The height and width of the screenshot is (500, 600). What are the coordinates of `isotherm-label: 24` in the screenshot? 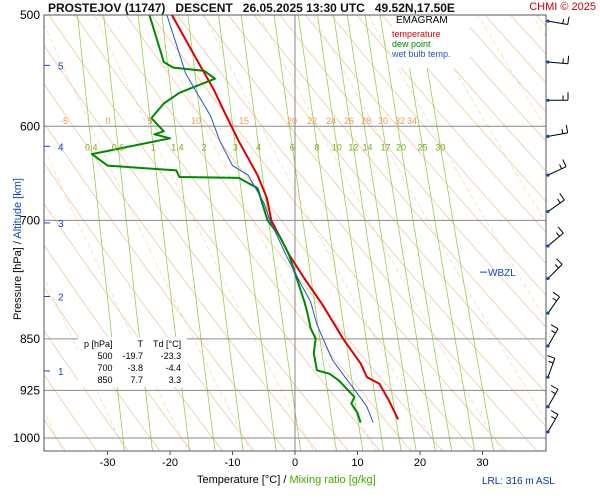 It's located at (331, 121).